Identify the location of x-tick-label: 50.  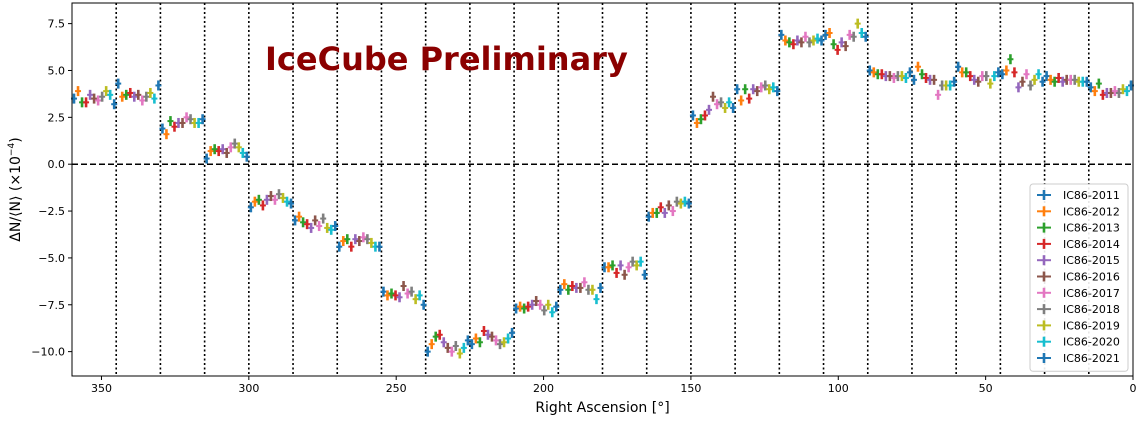
(986, 388).